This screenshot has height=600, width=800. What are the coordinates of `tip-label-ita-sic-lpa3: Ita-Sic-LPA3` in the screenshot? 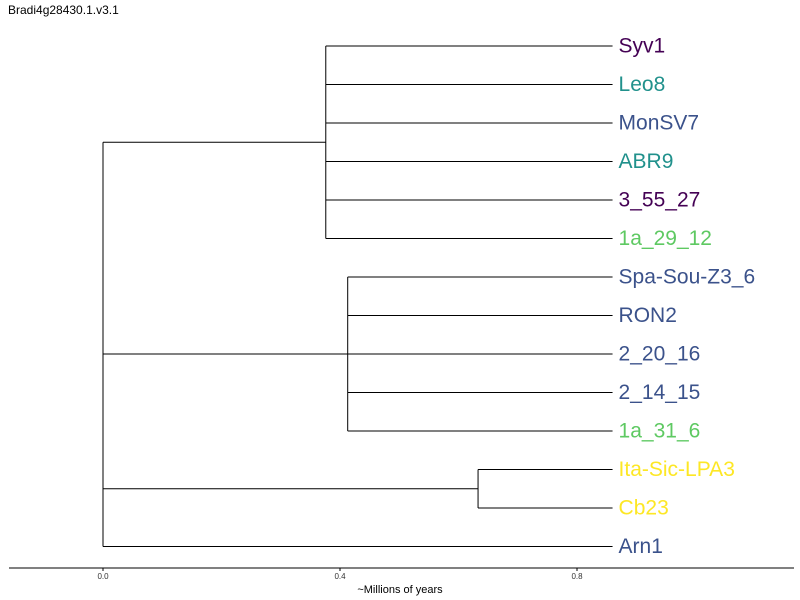 It's located at (677, 469).